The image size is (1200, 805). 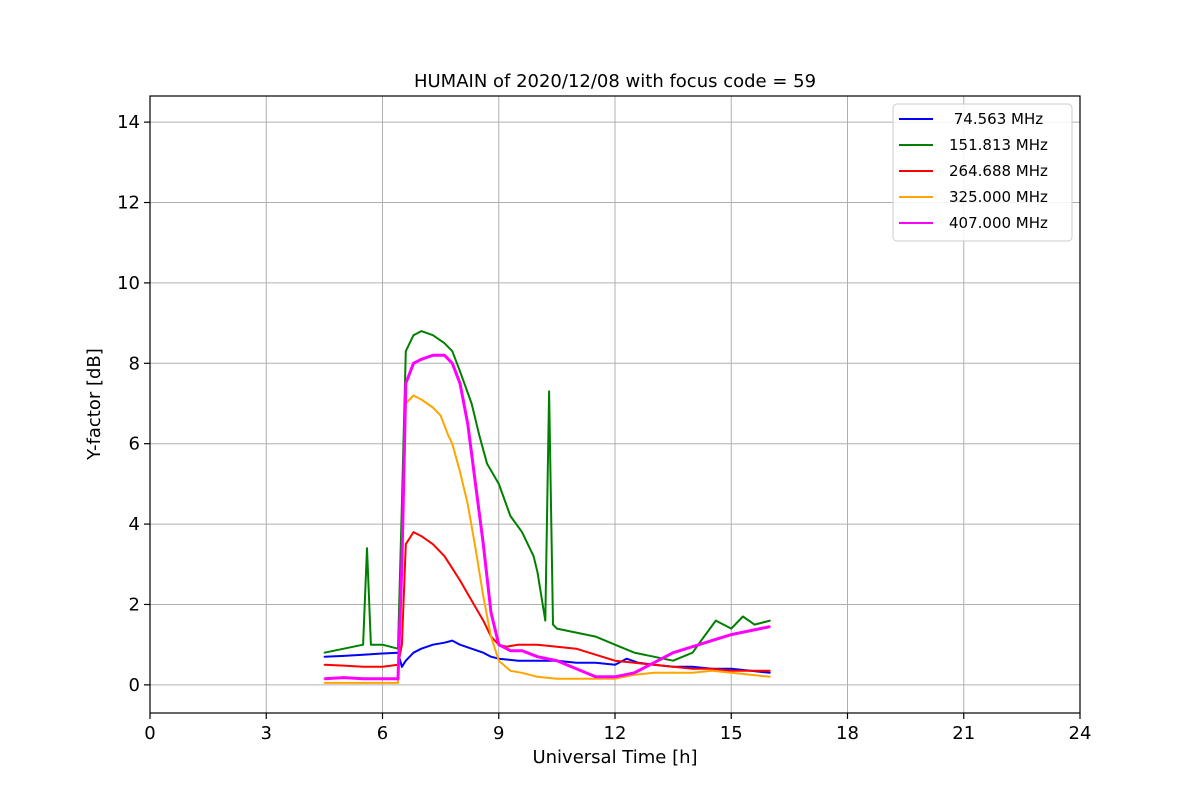 I want to click on y-tick-label: 10, so click(x=128, y=283).